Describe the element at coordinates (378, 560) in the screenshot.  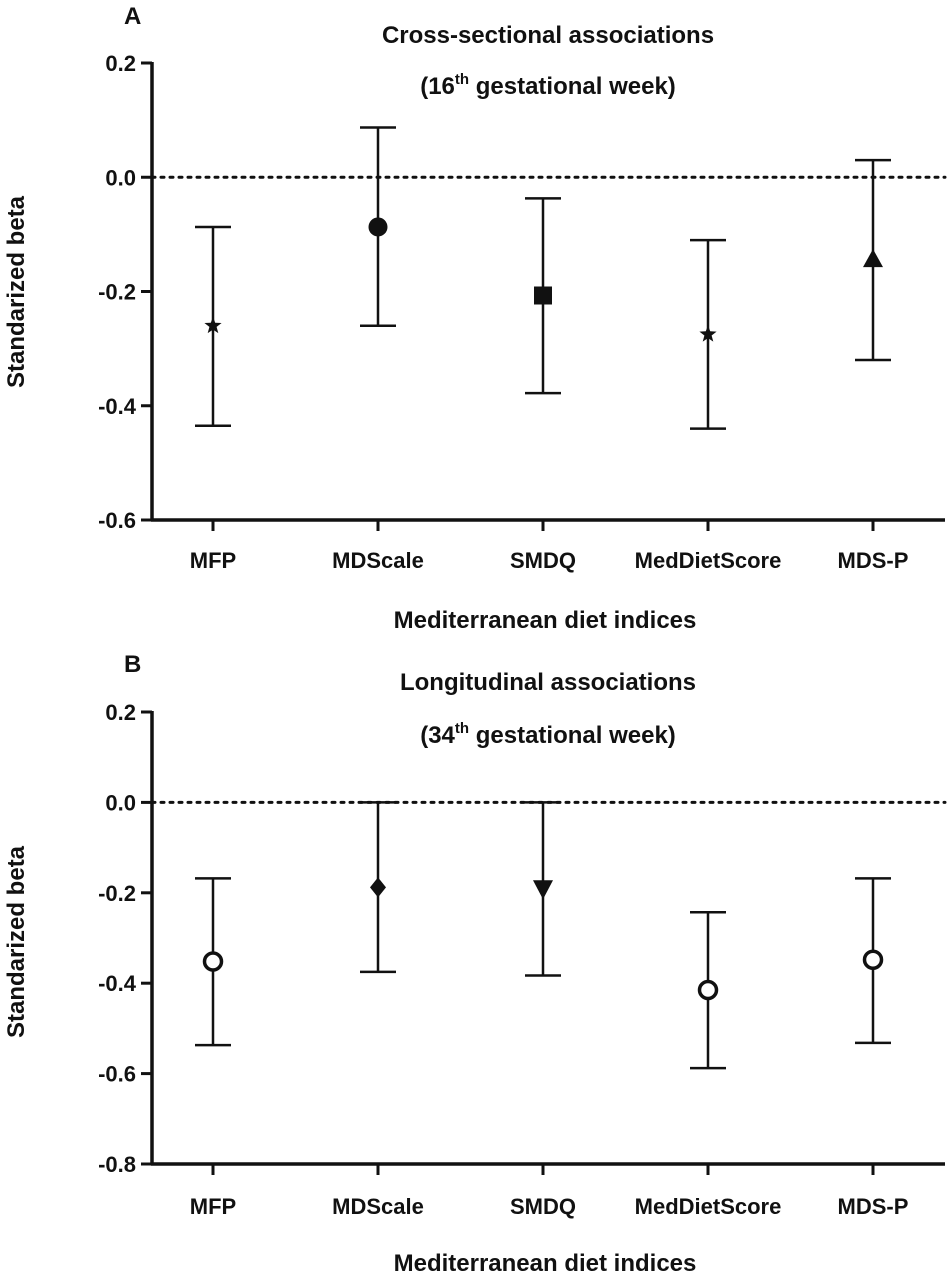
I see `panel-a-x-tick-label: MDScale` at that location.